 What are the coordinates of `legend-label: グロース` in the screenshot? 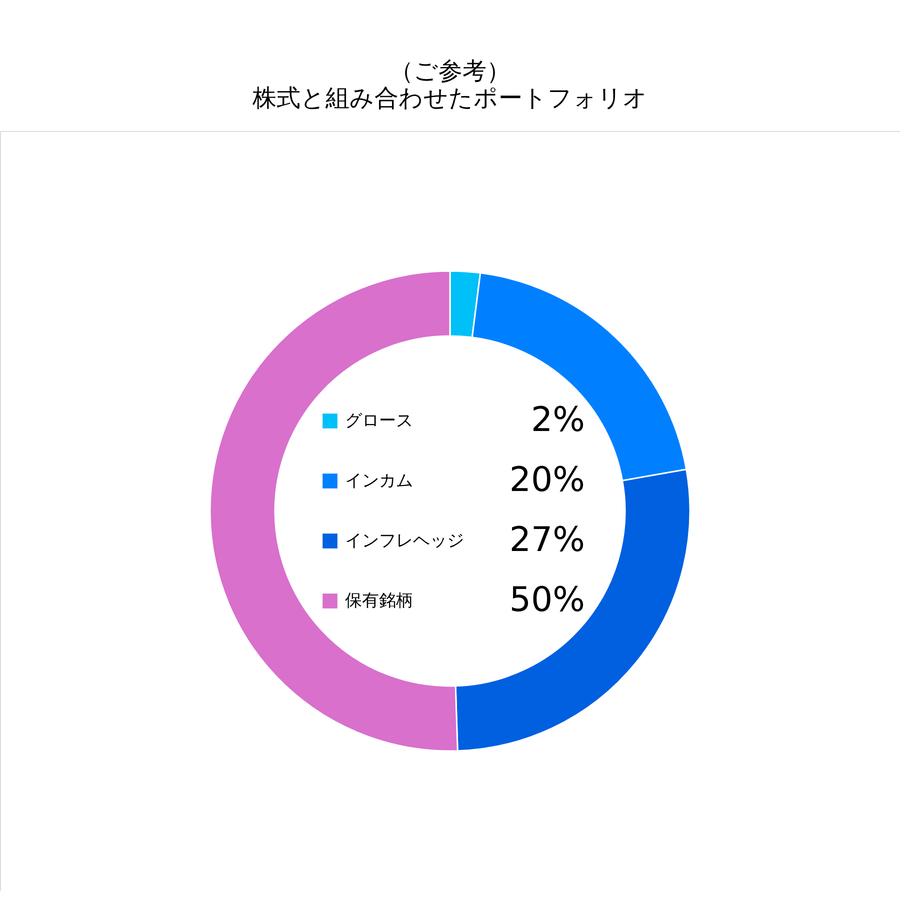 It's located at (379, 421).